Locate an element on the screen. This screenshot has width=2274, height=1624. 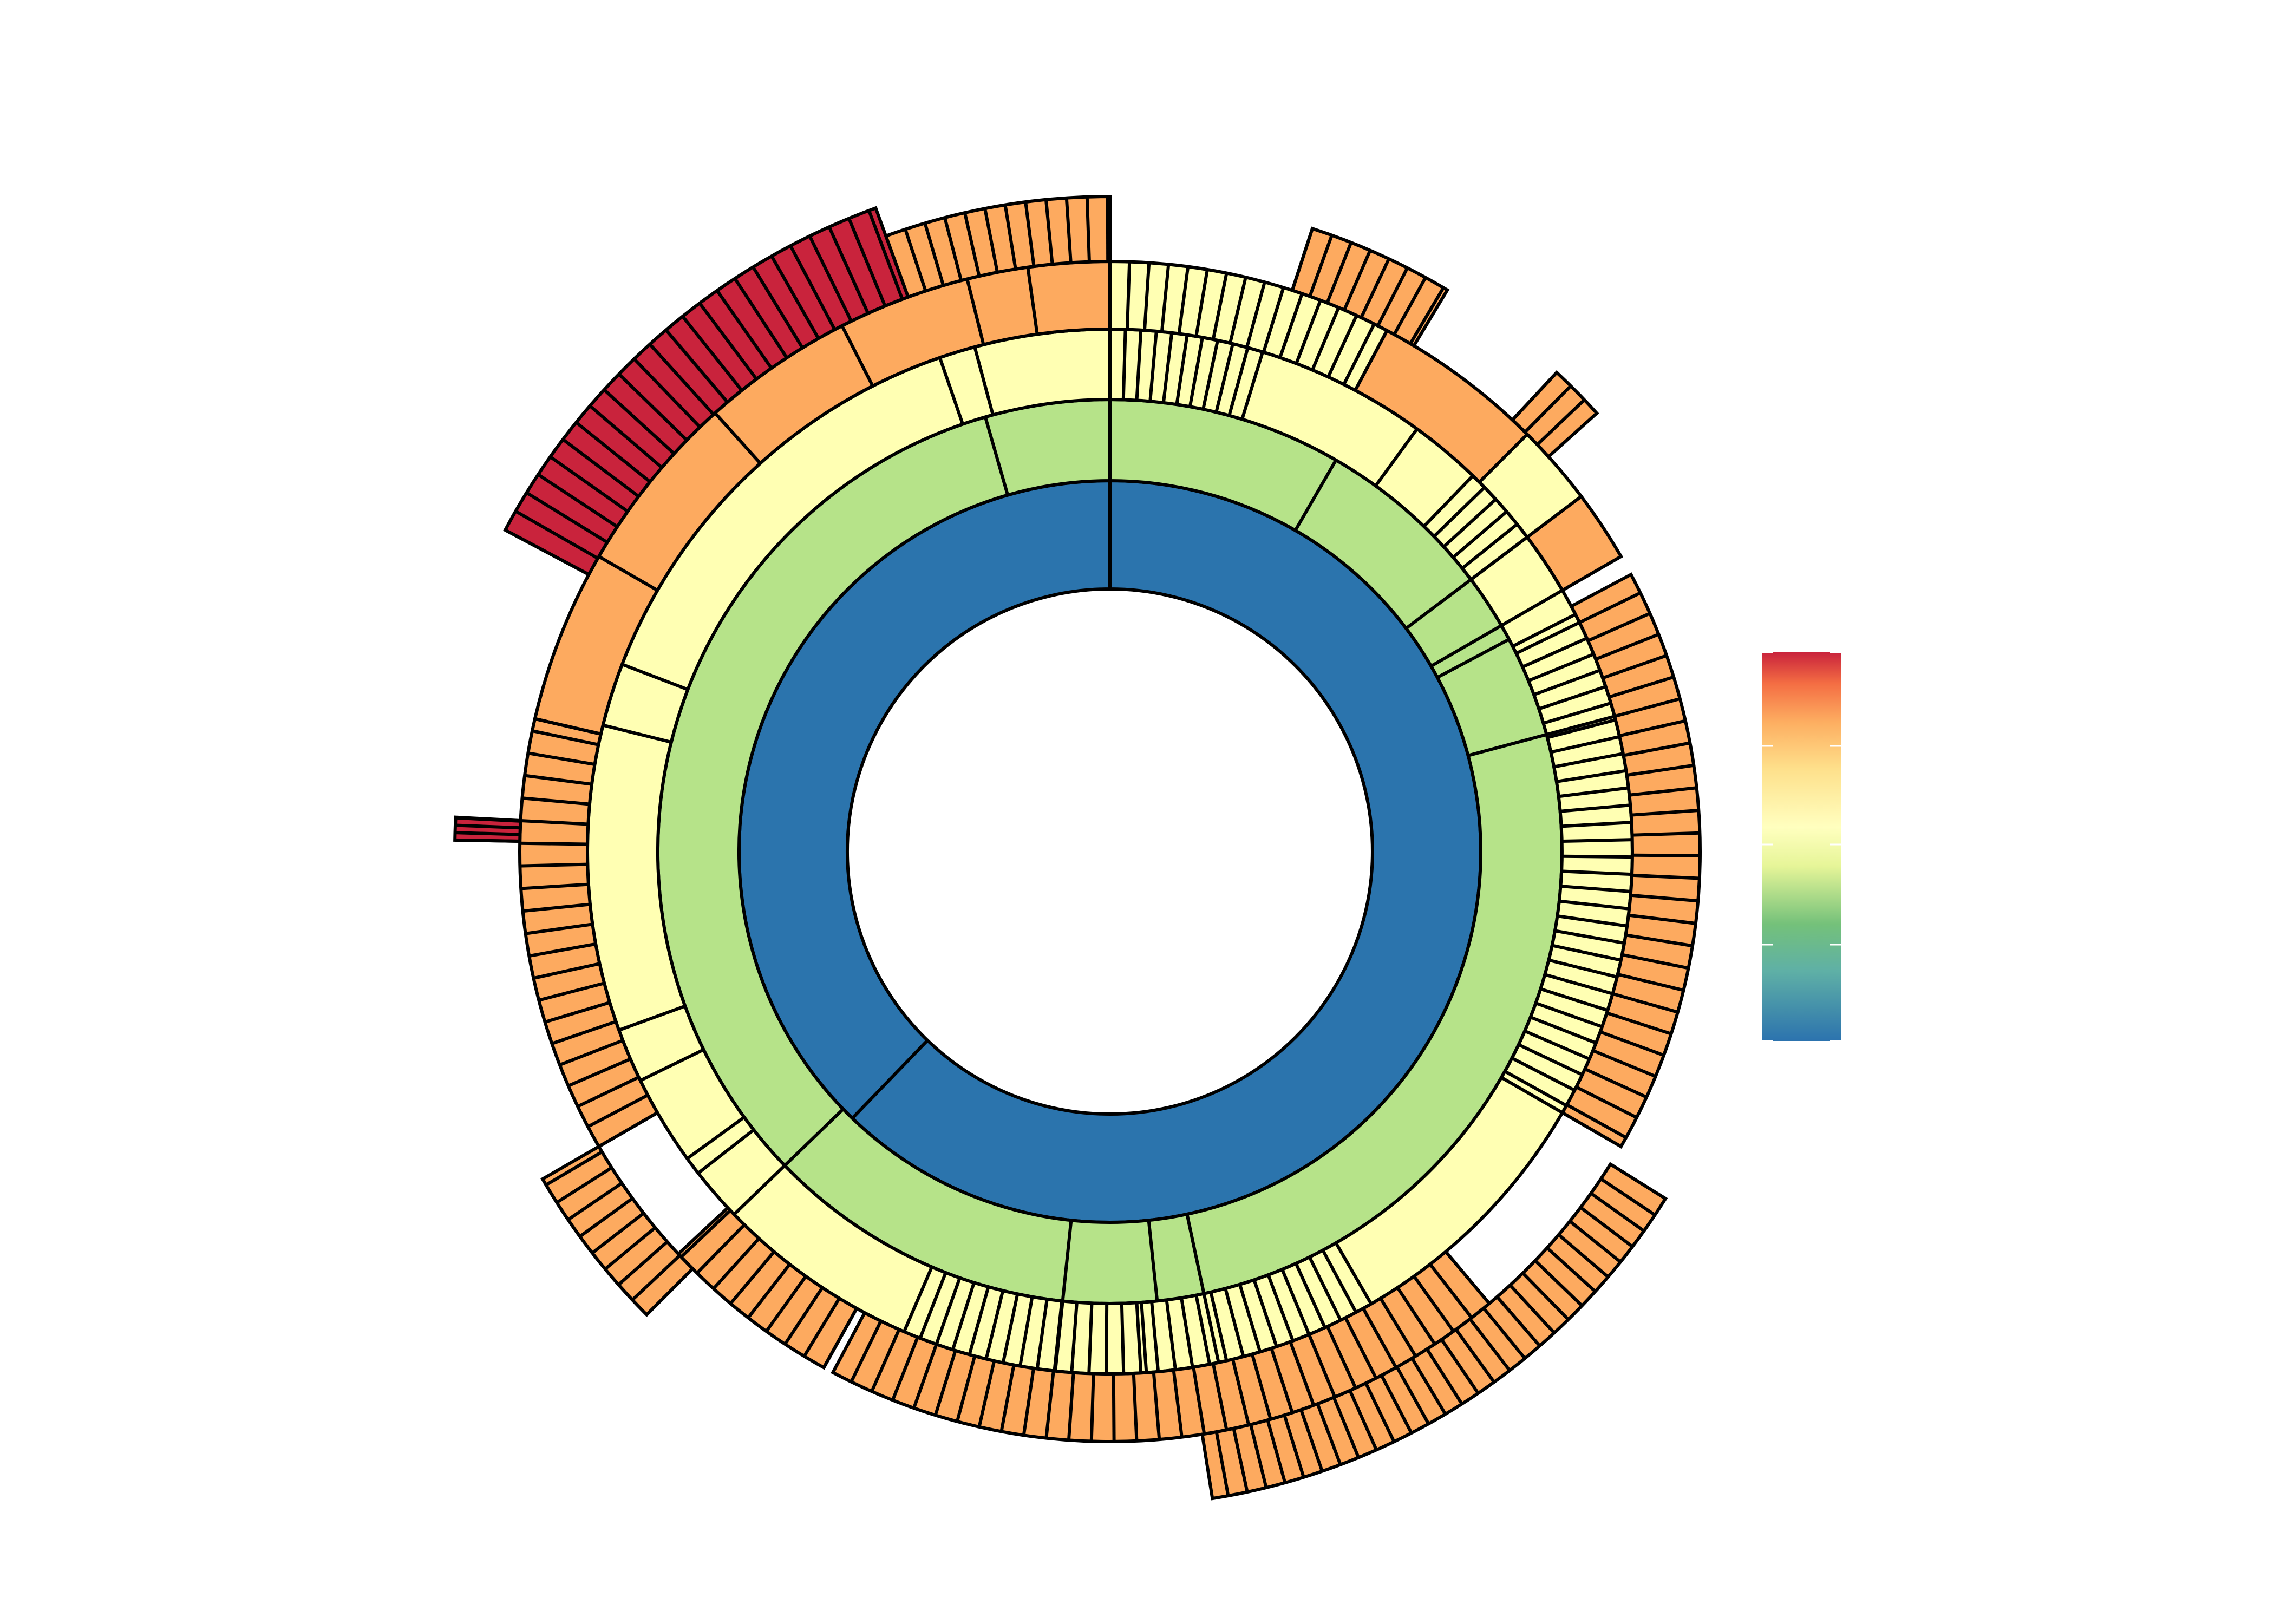
ring-6-sector is located at coordinates (707, 392).